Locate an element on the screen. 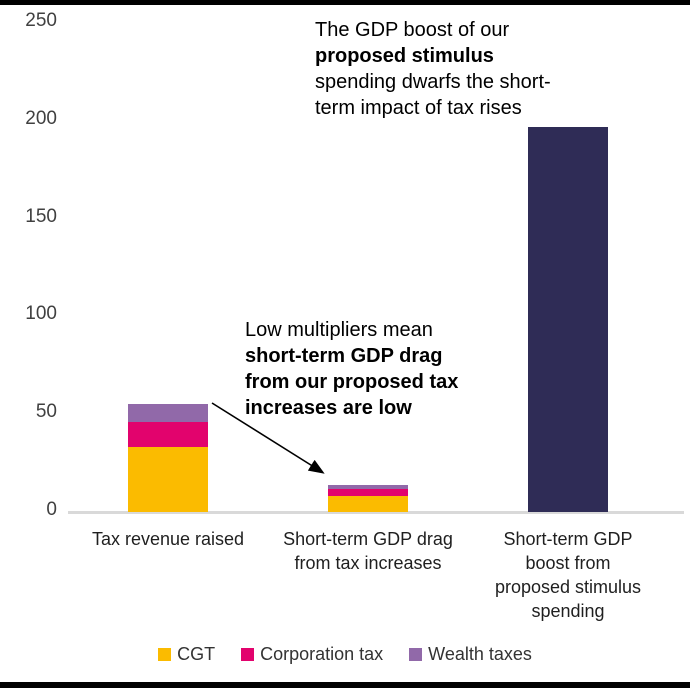 The height and width of the screenshot is (688, 690). legend-label: Corporation tax is located at coordinates (322, 654).